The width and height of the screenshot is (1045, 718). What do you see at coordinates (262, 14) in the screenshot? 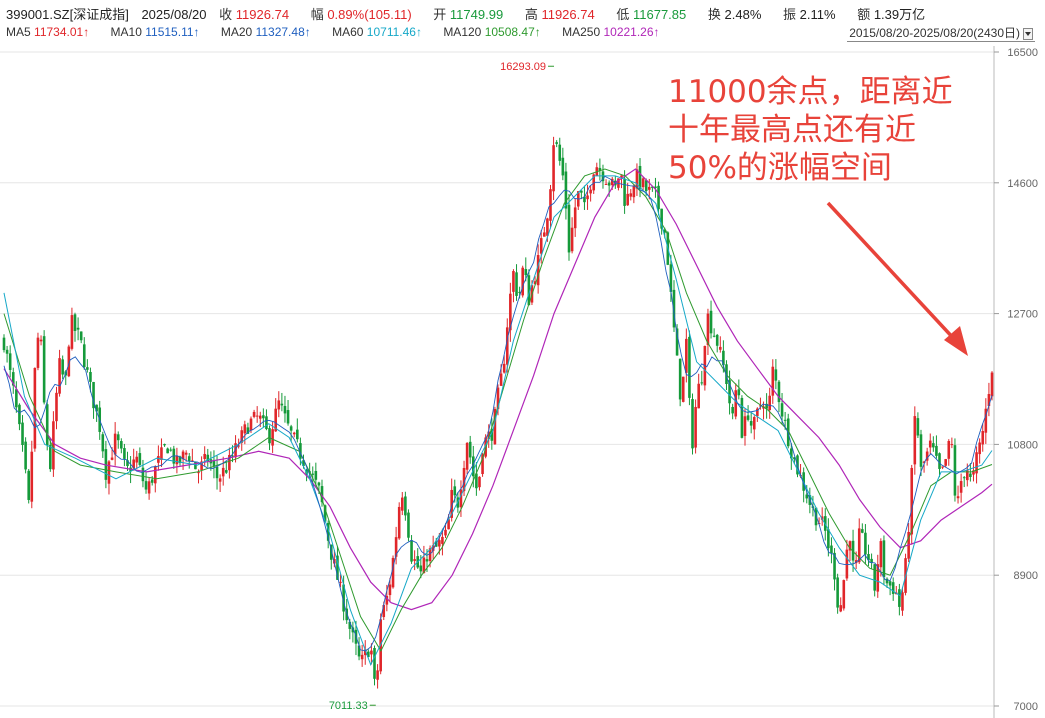
I see `close-value: 11926.74` at bounding box center [262, 14].